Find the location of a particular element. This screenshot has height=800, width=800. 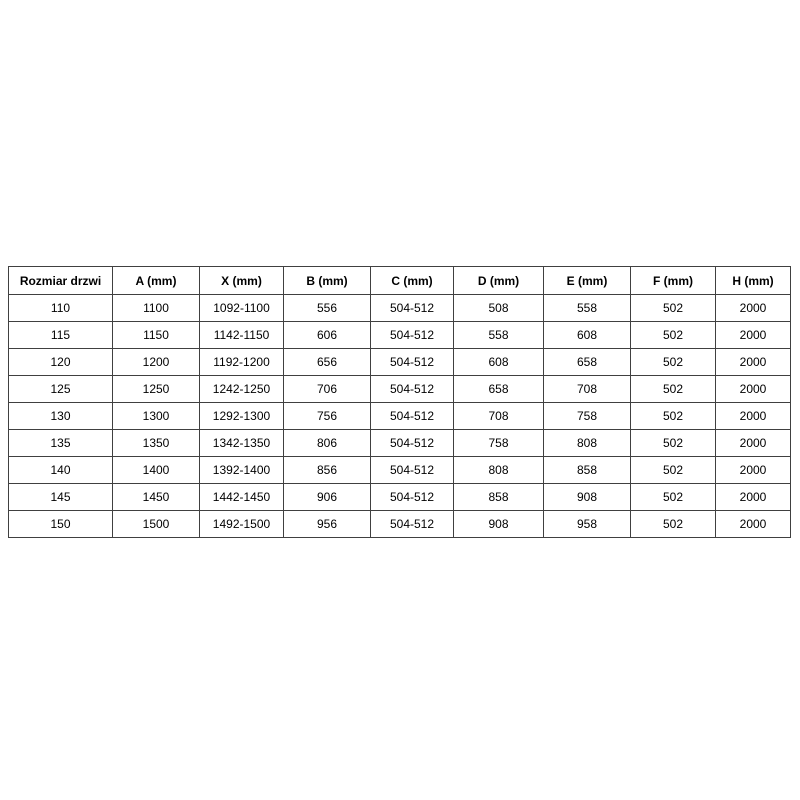

table-cell: 706 is located at coordinates (327, 389).